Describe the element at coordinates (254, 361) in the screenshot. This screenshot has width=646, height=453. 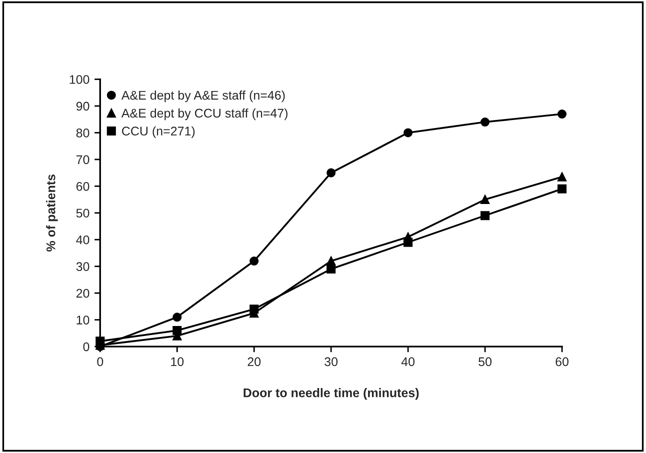
I see `x-tick-label: 20` at that location.